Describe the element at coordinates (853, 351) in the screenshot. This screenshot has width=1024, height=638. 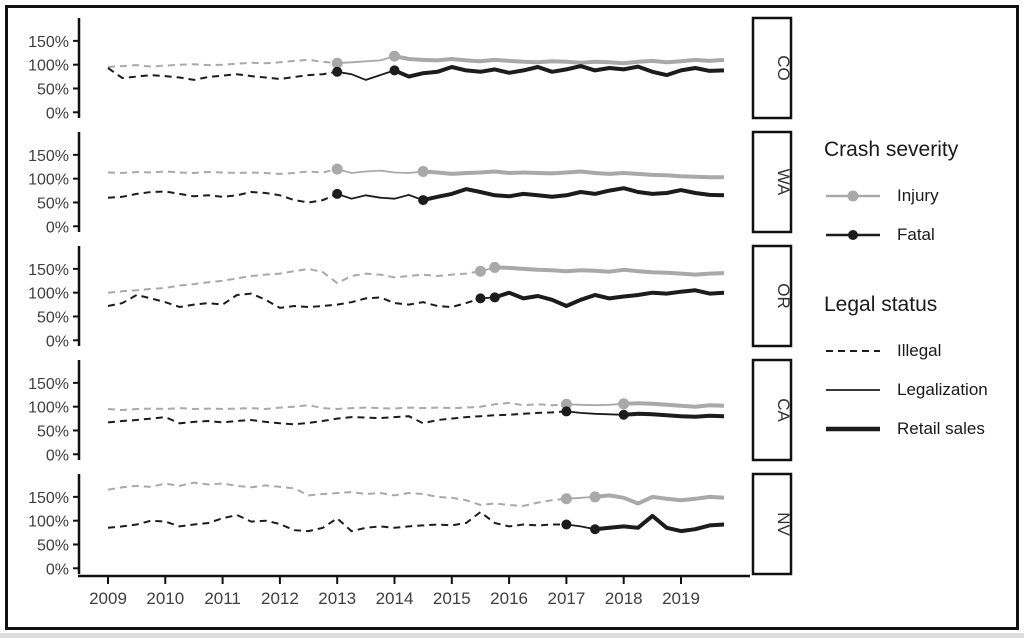
I see `illegal-dashed-line-icon` at that location.